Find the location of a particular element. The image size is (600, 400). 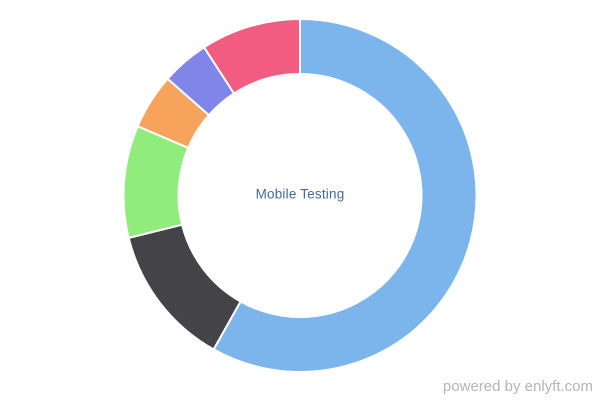

donut-segment-charcoal is located at coordinates (184, 287).